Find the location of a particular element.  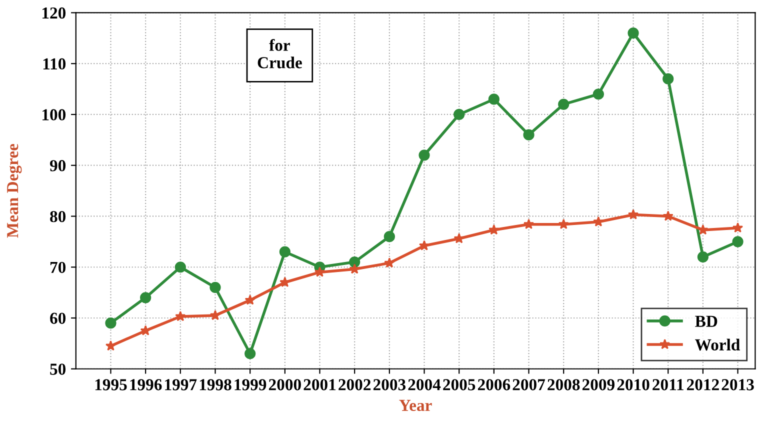

x-tick-label: 1998 is located at coordinates (216, 384).